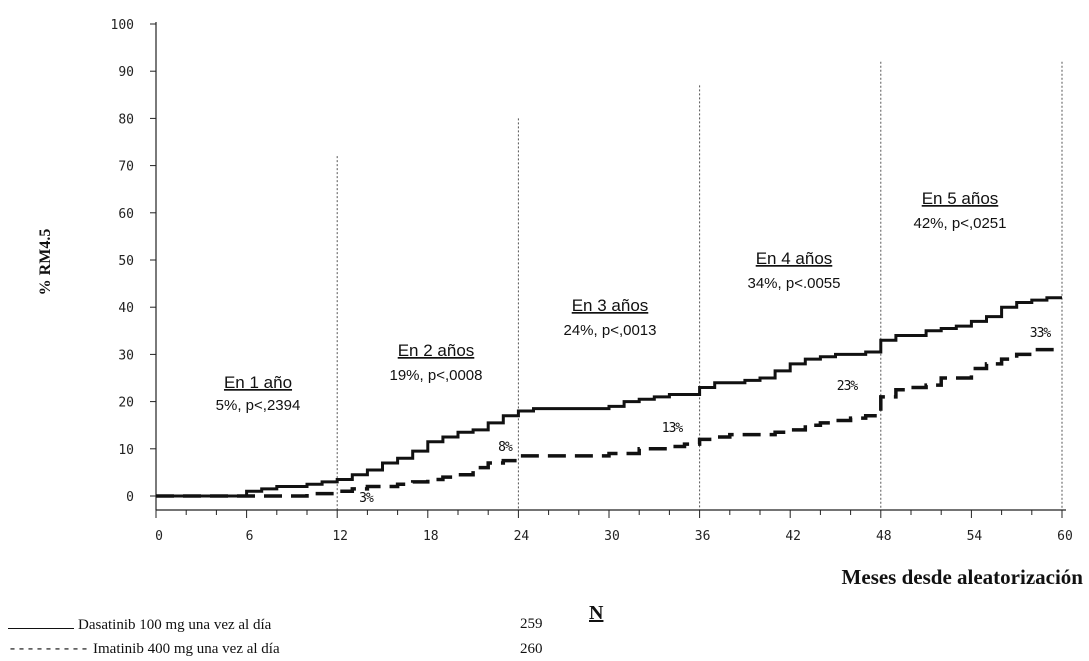  Describe the element at coordinates (275, 625) in the screenshot. I see `legend-row-dasatinib: Dasatinib 100 mg una vez al día 259` at that location.